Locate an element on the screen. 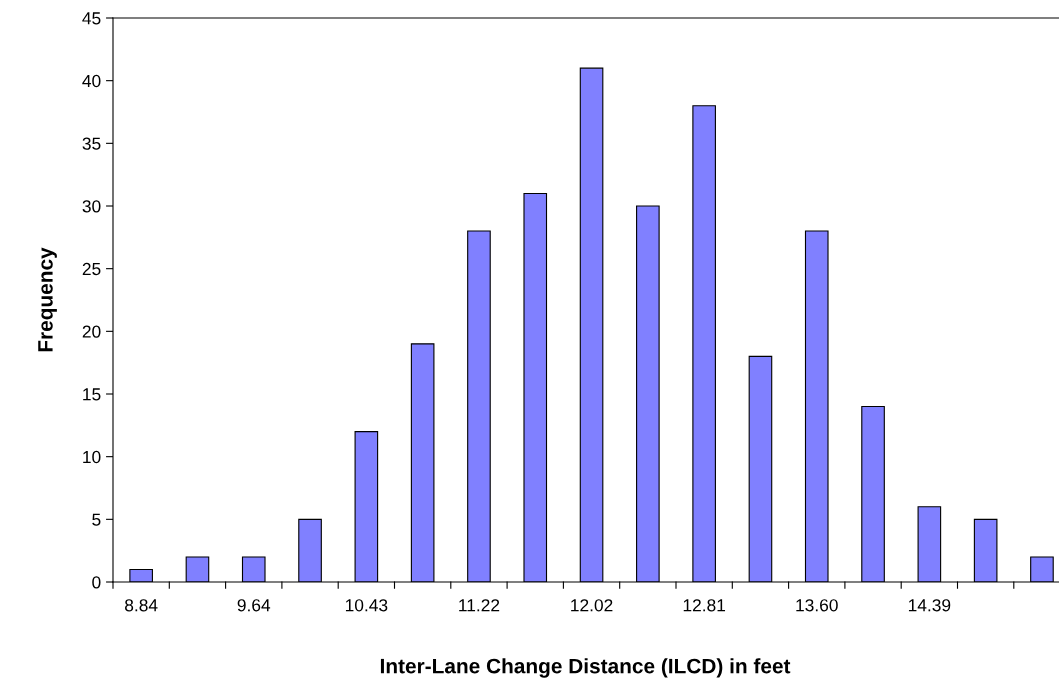 The image size is (1059, 691). y-tick-label: 5 is located at coordinates (96, 519).